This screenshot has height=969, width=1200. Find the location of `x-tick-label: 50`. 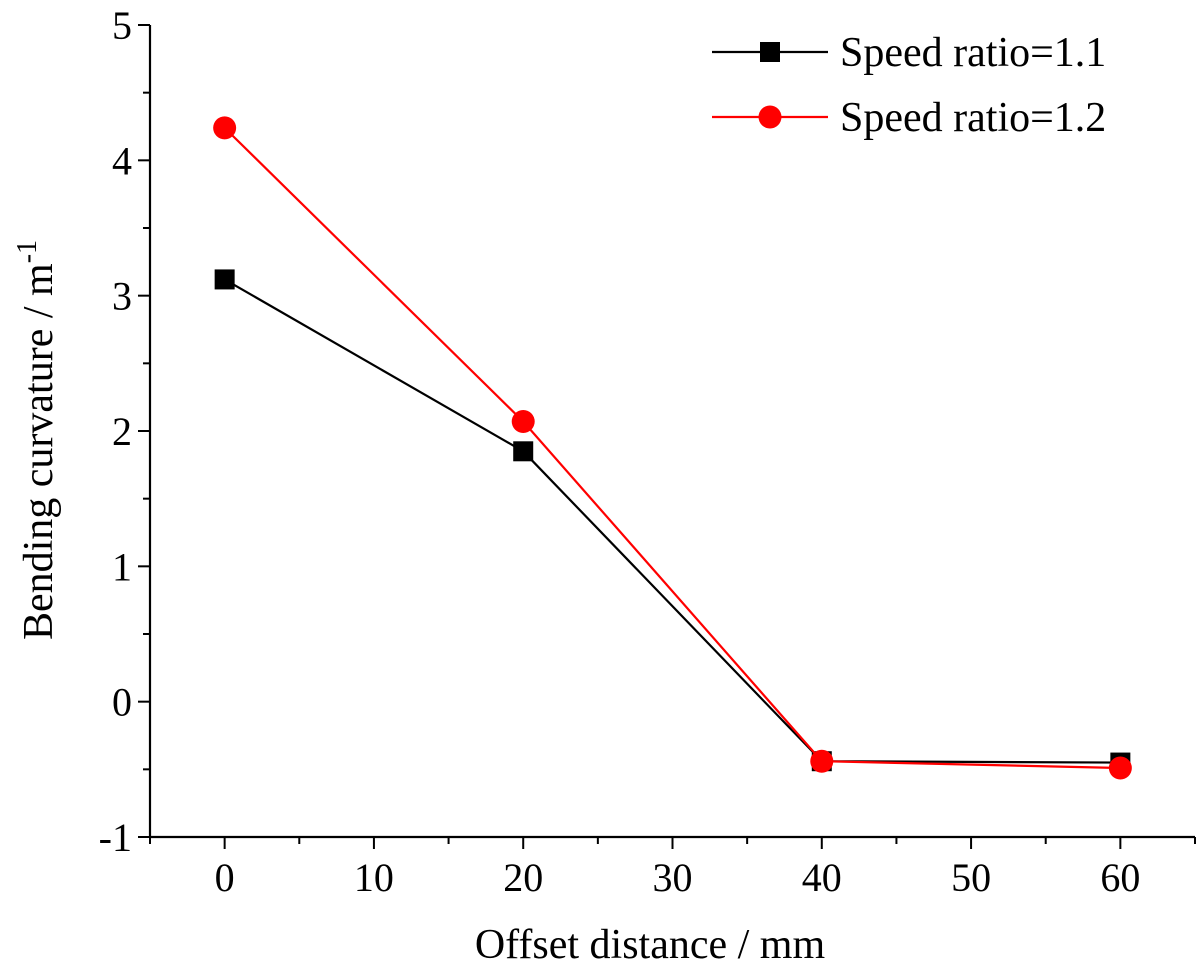

x-tick-label: 50 is located at coordinates (971, 877).